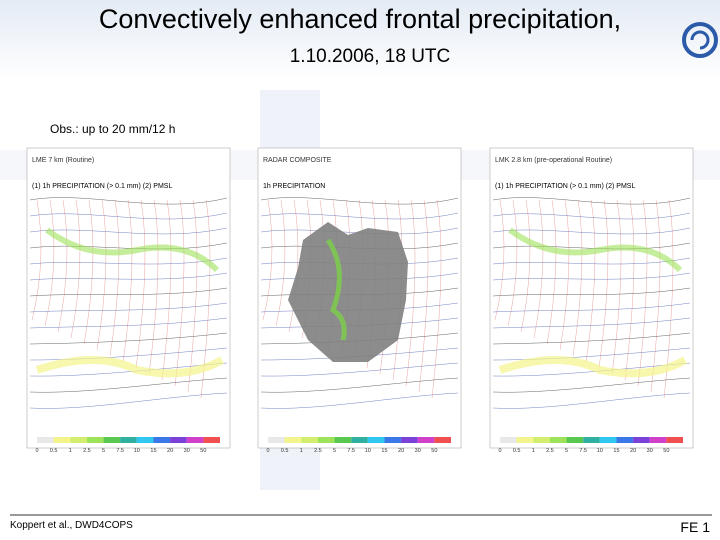 Image resolution: width=720 pixels, height=540 pixels. Describe the element at coordinates (370, 56) in the screenshot. I see `subtitle: 1.10.2006, 18 UTC` at that location.